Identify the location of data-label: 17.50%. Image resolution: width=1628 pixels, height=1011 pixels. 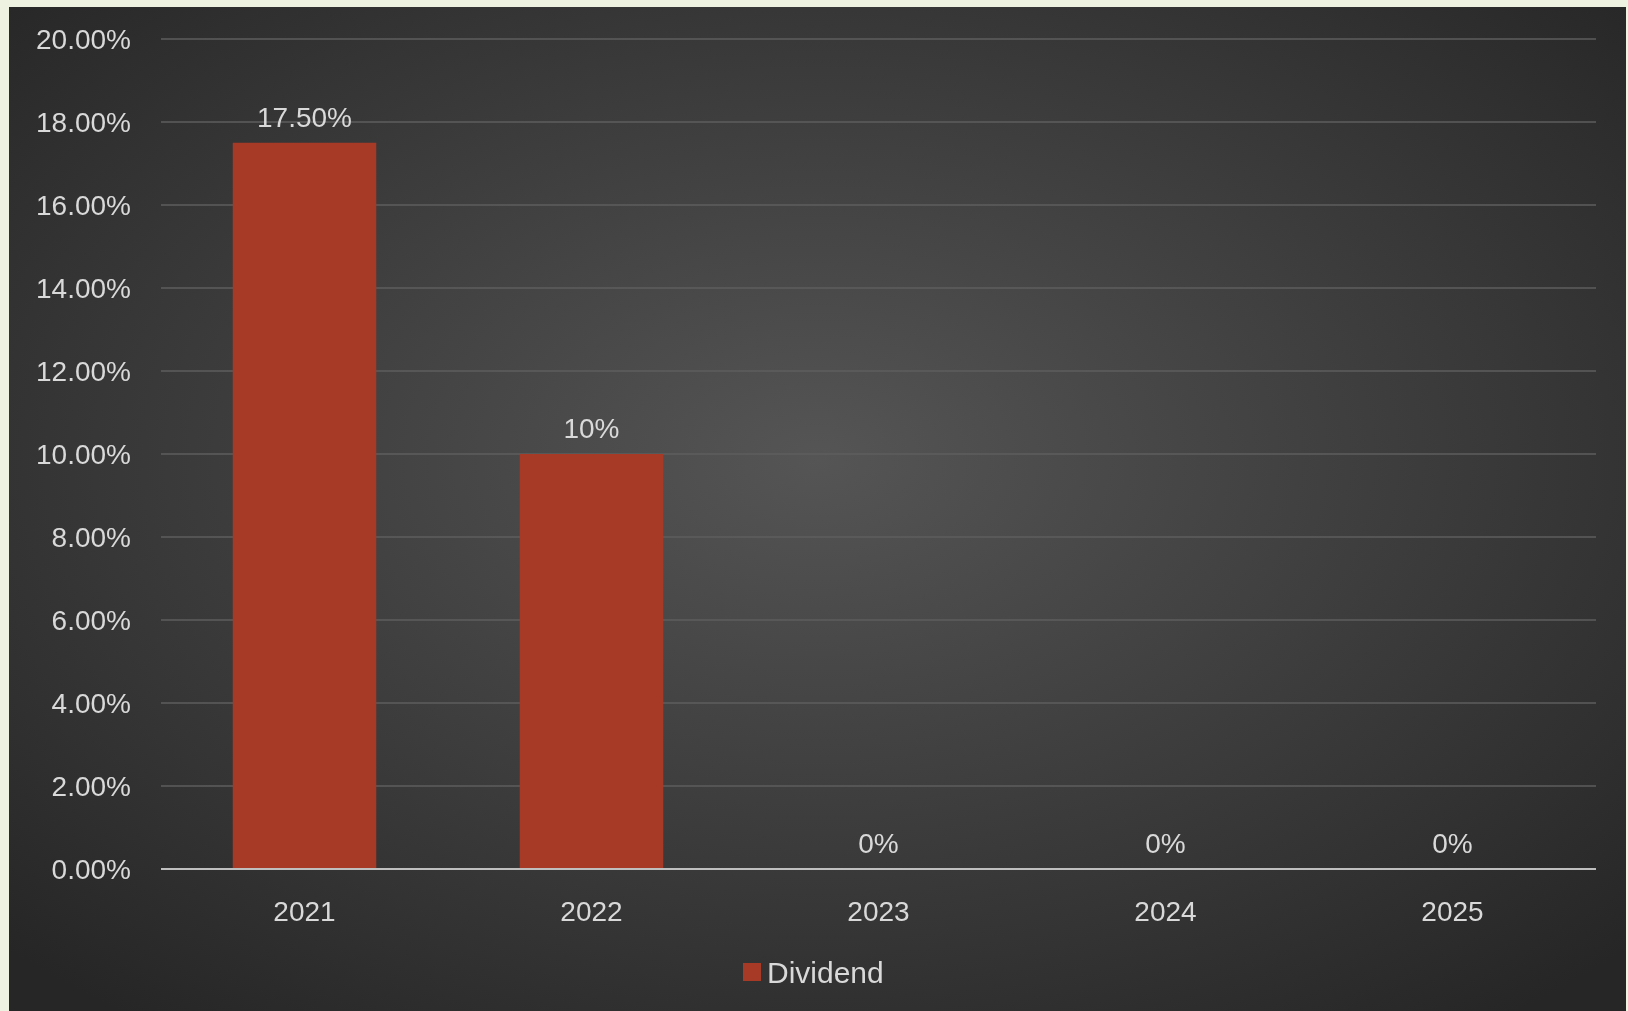
(304, 117).